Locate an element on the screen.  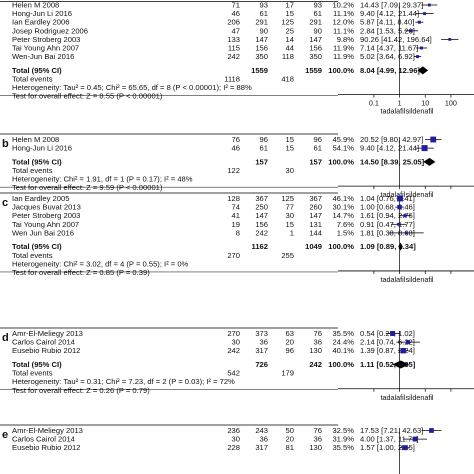
total-tadalafil: 291 is located at coordinates (261, 22).